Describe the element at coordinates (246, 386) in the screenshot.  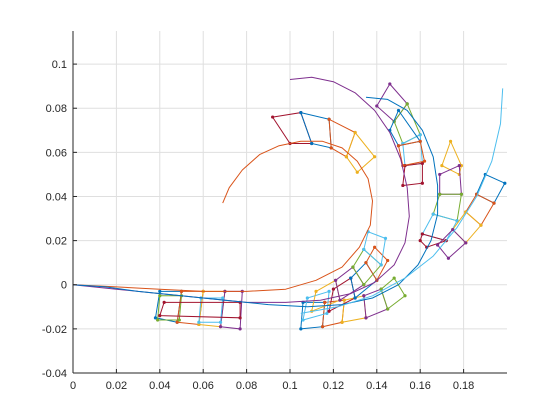
I see `x-tick-label: 0.08` at that location.